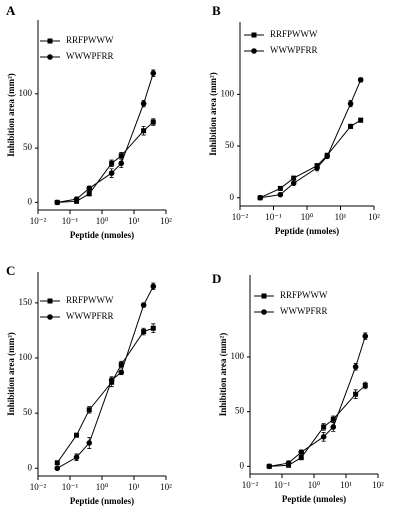  I want to click on panel-label: C, so click(10, 270).